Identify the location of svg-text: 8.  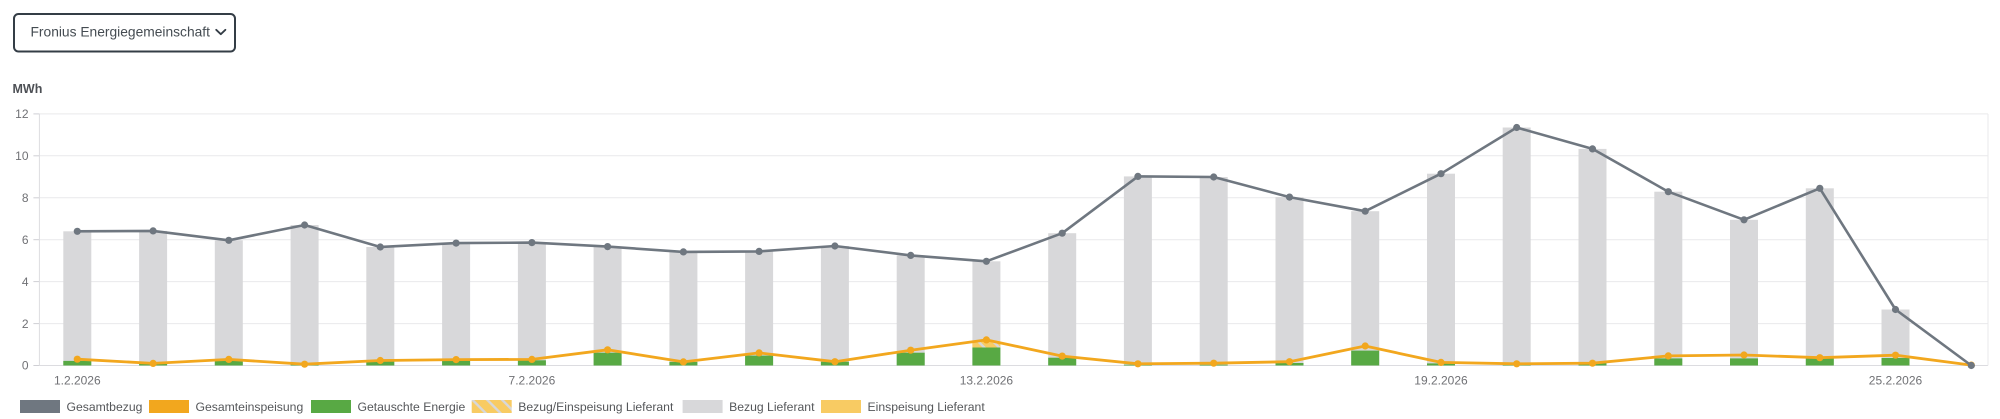
(25, 198).